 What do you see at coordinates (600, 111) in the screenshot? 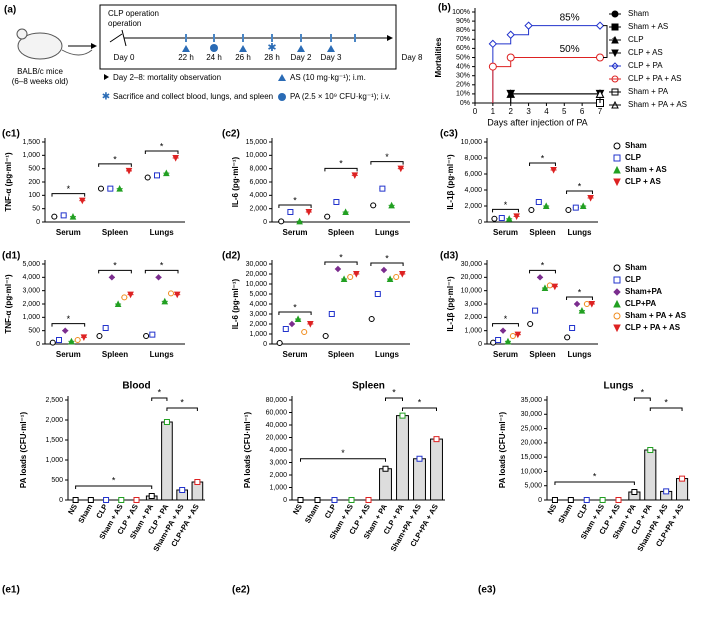
I see `x-tick-label: 7` at bounding box center [600, 111].